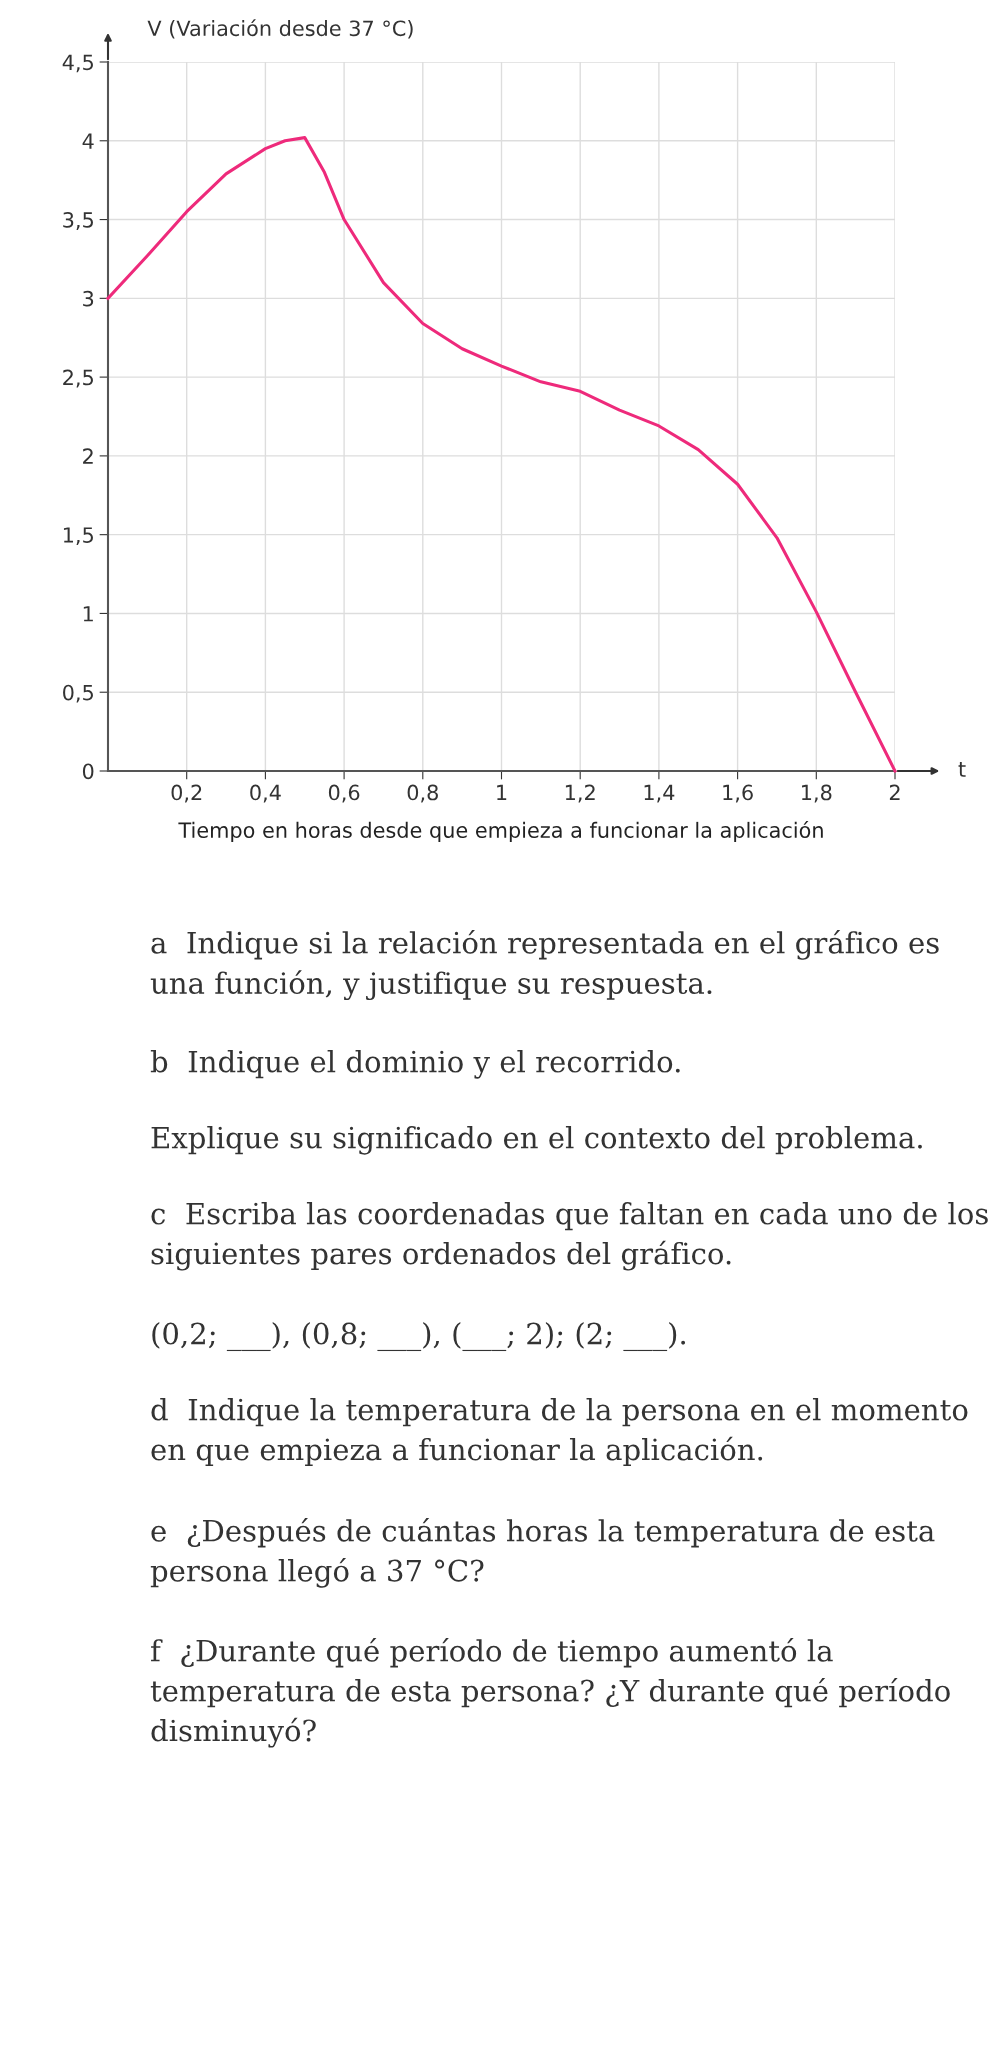 This screenshot has width=1004, height=2050. What do you see at coordinates (817, 793) in the screenshot?
I see `x-tick-label: 1,8` at bounding box center [817, 793].